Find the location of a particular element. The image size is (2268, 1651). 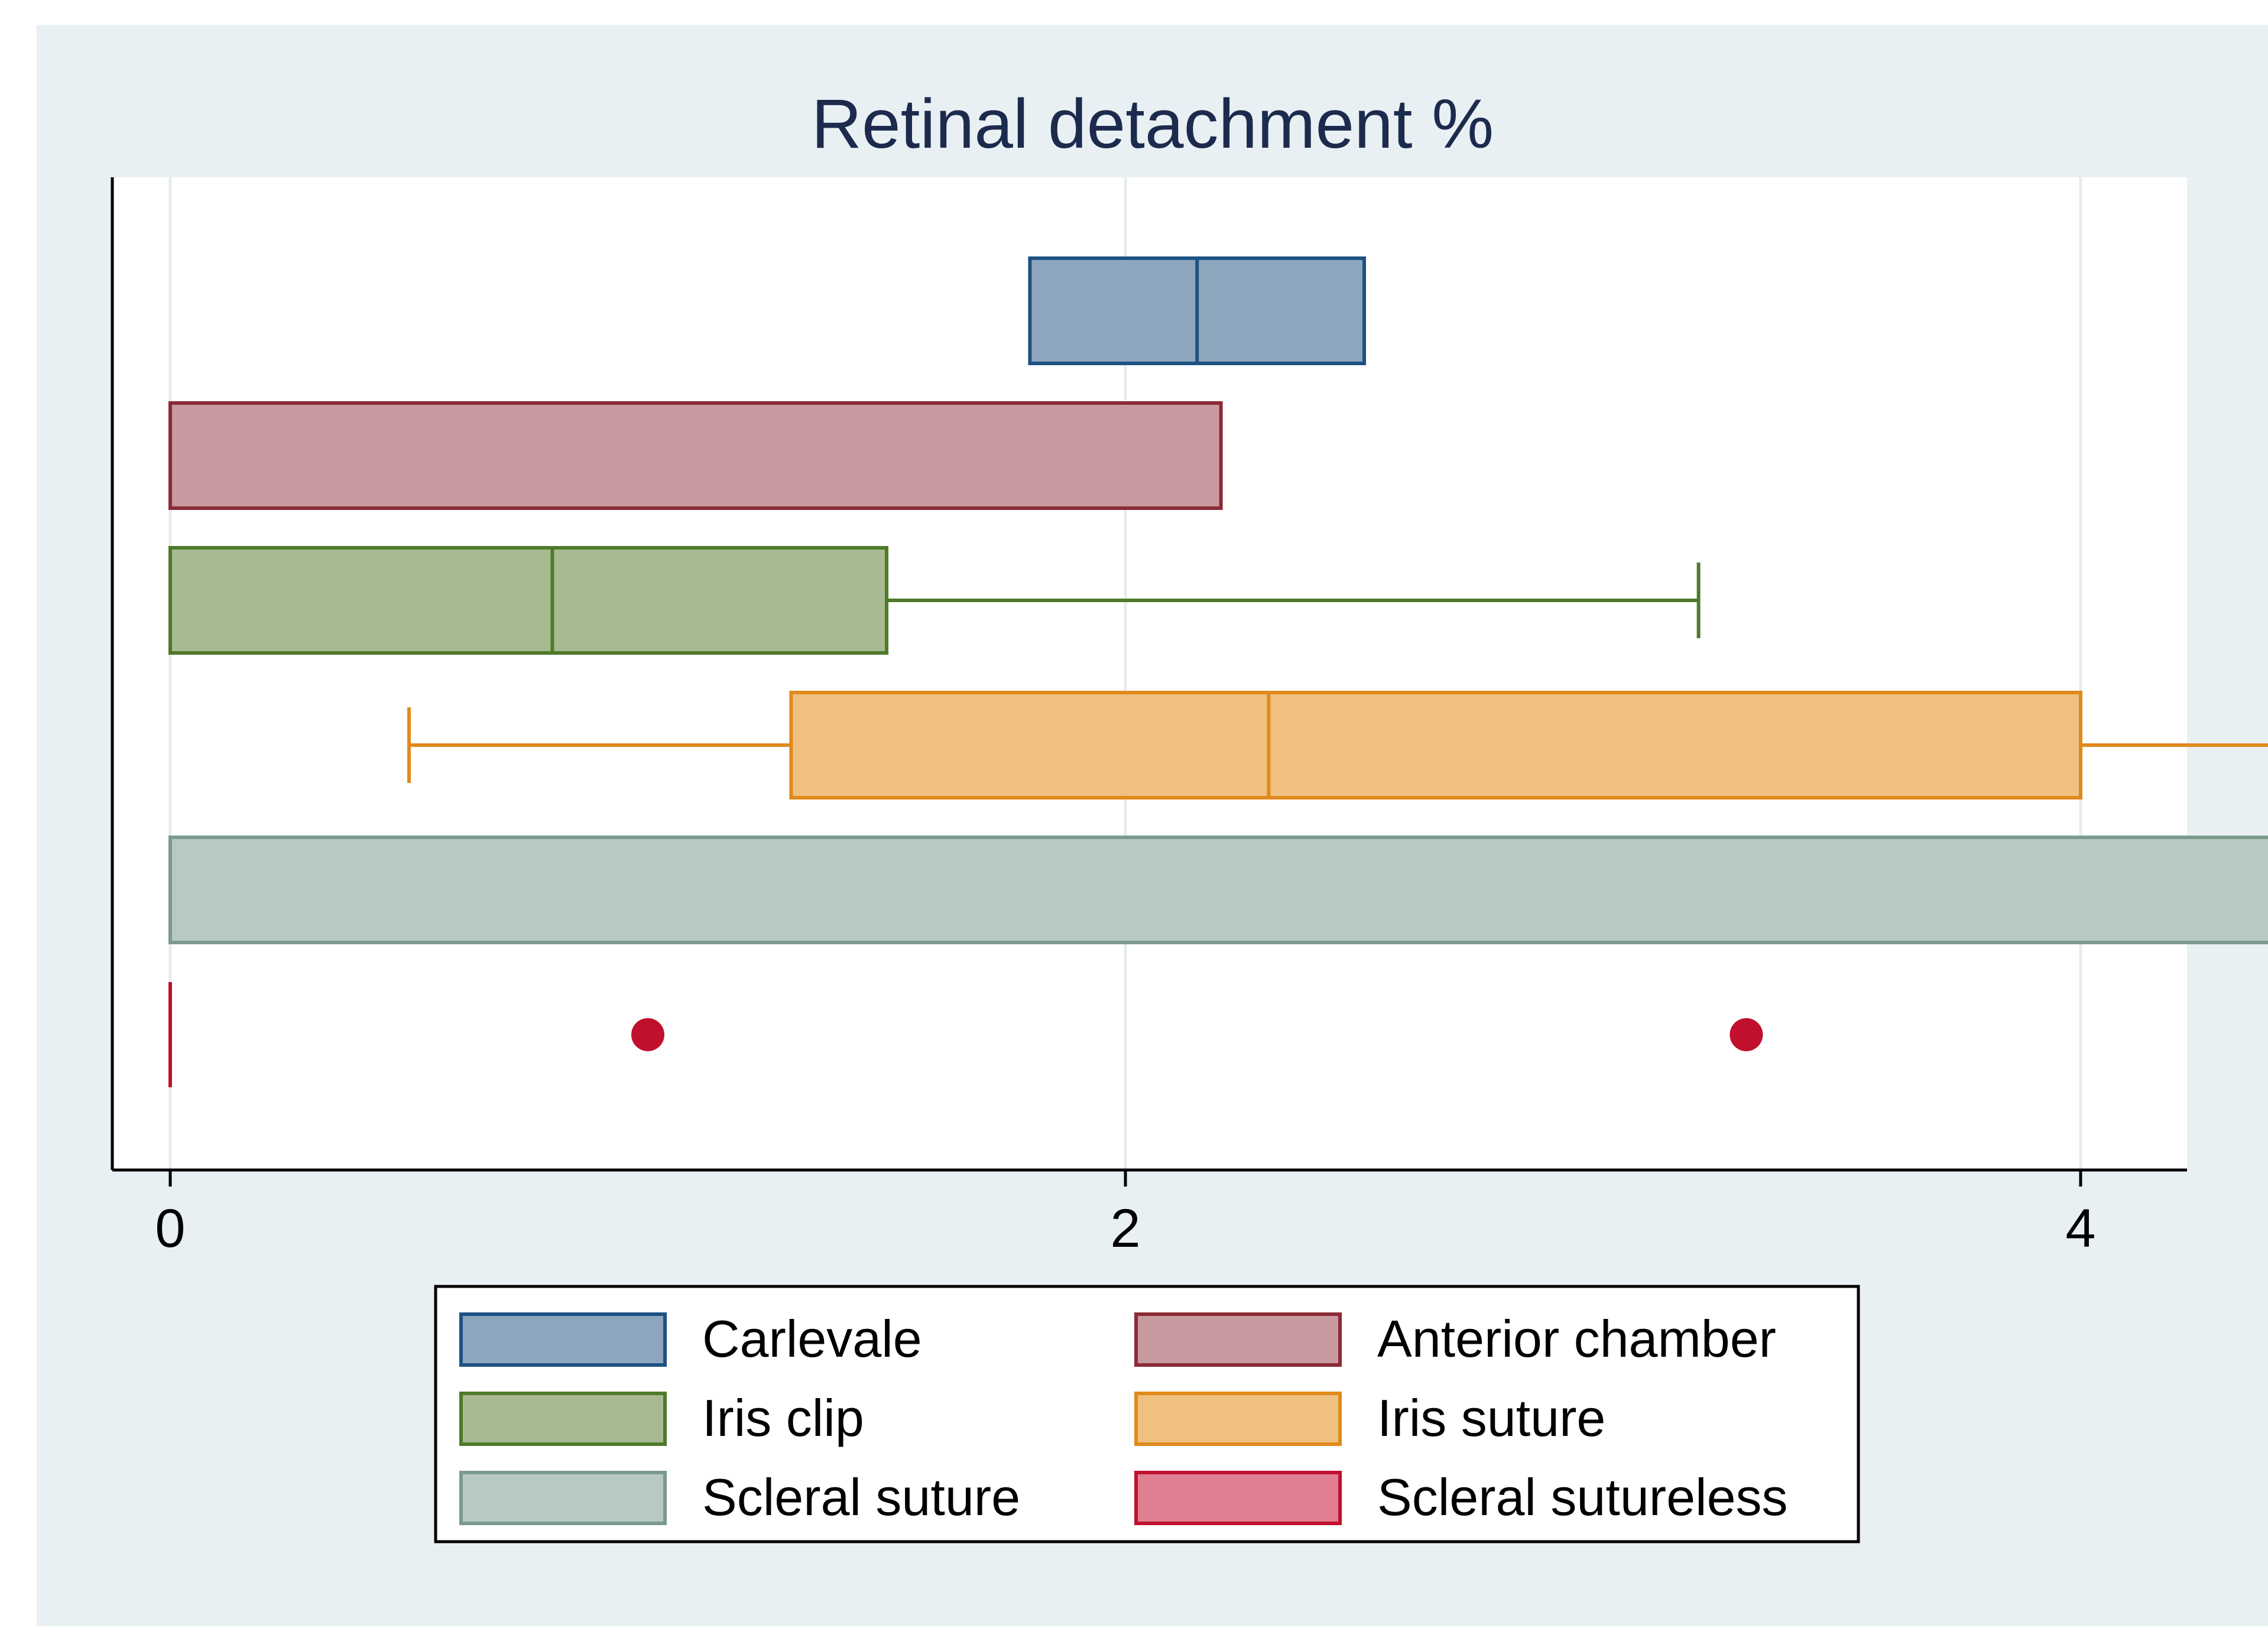

legend-item: Iris suture is located at coordinates (1370, 1418).